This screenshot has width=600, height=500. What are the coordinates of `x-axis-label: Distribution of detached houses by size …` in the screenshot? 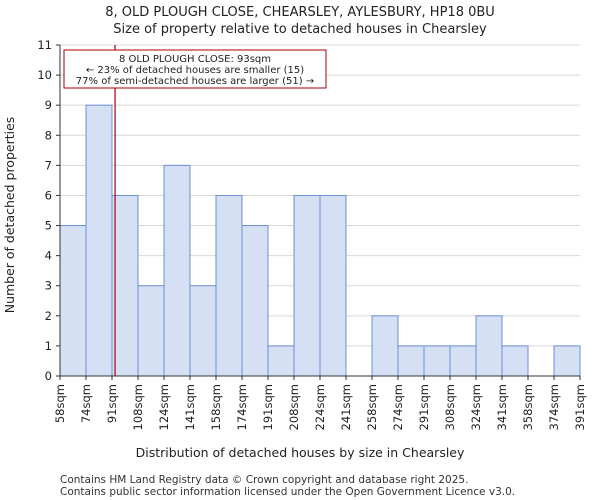 It's located at (300, 452).